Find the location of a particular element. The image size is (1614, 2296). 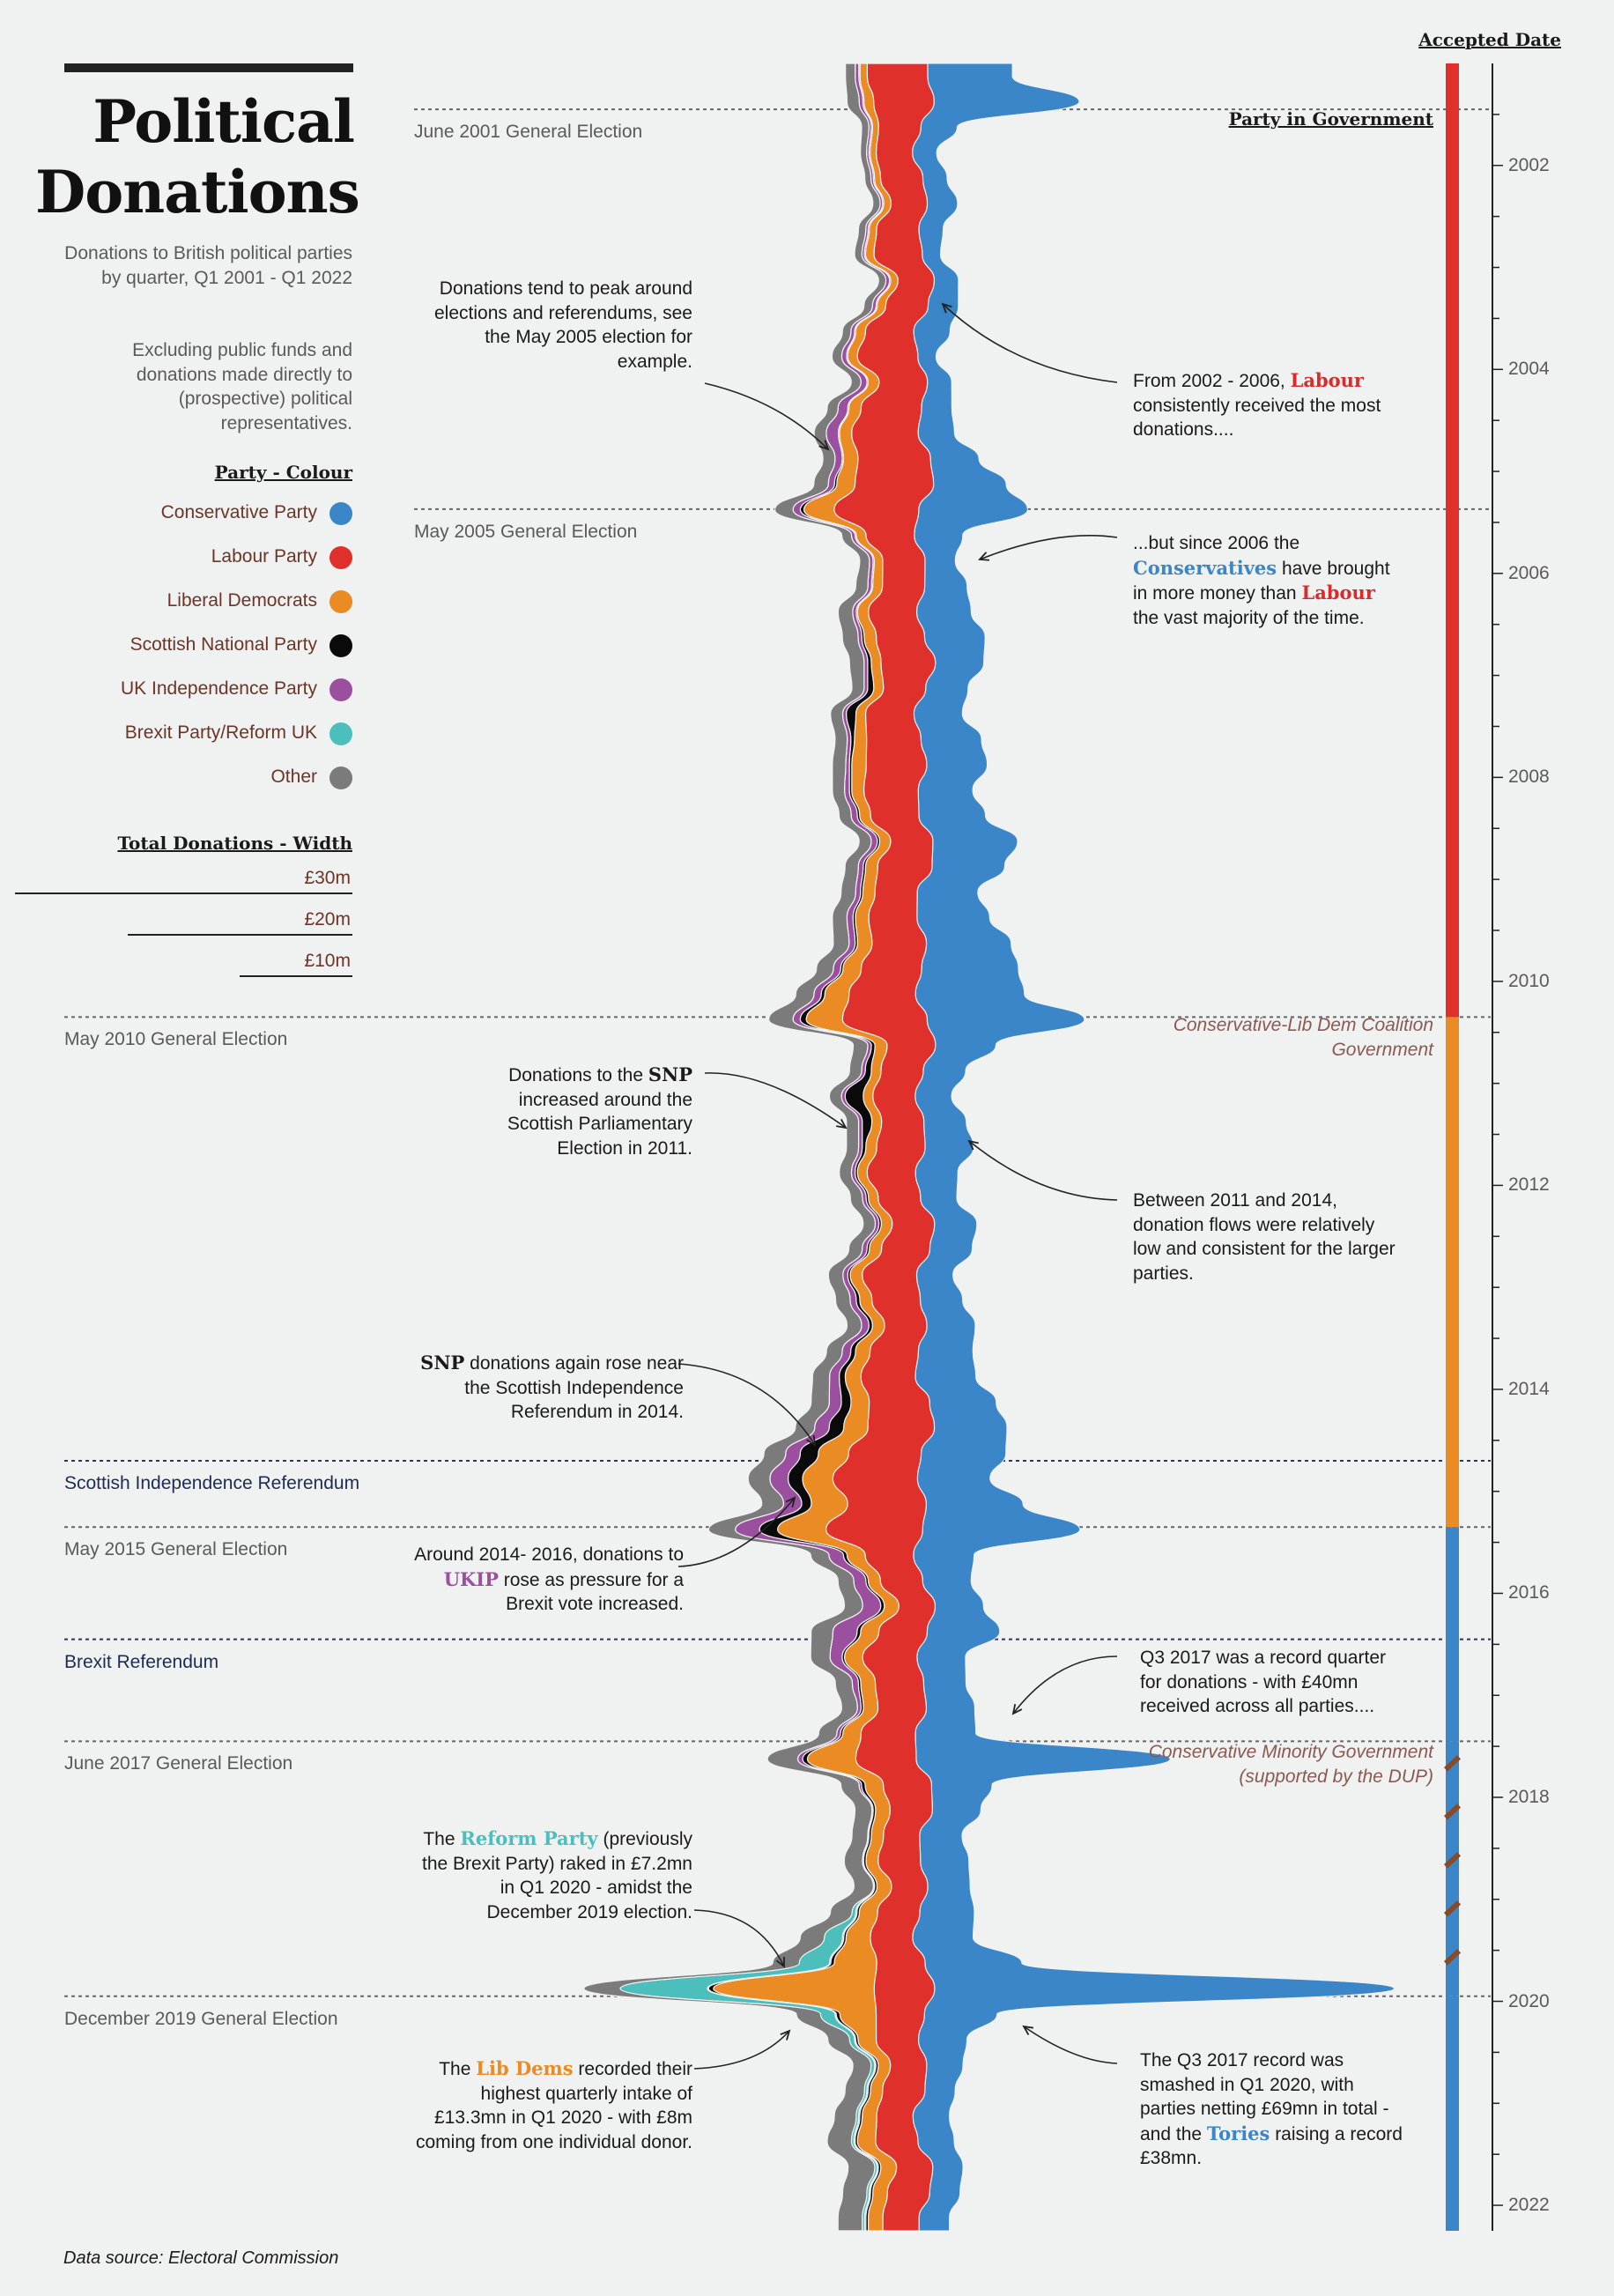

width-legend-label: £30m is located at coordinates (327, 878).